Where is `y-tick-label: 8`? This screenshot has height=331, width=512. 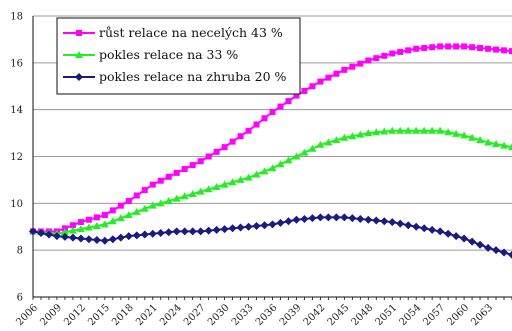
y-tick-label: 8 is located at coordinates (20, 251).